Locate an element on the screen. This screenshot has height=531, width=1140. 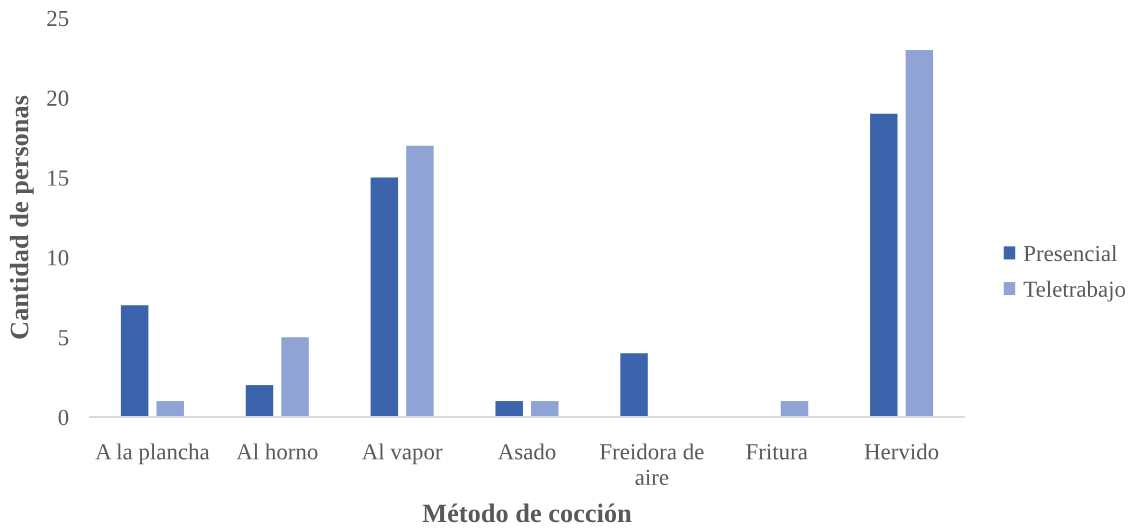
x-tick-label: Freidora de aire is located at coordinates (652, 464).